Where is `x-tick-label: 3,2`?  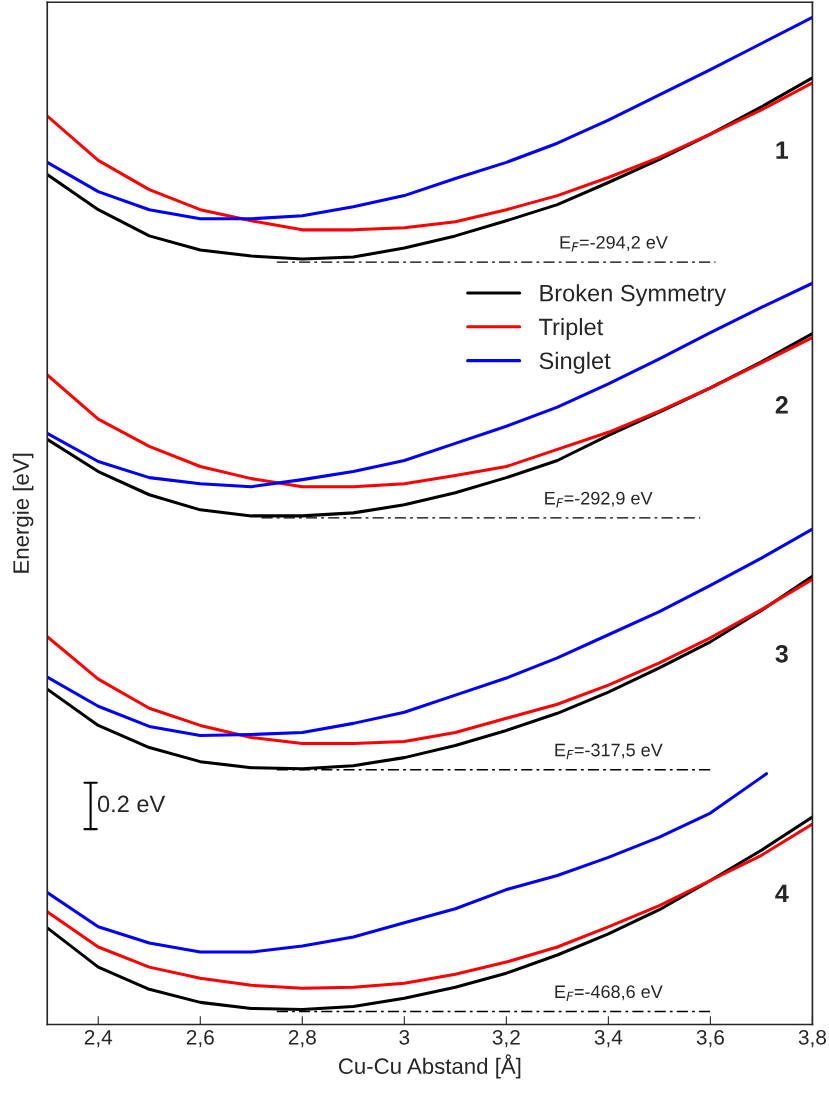 x-tick-label: 3,2 is located at coordinates (506, 1038).